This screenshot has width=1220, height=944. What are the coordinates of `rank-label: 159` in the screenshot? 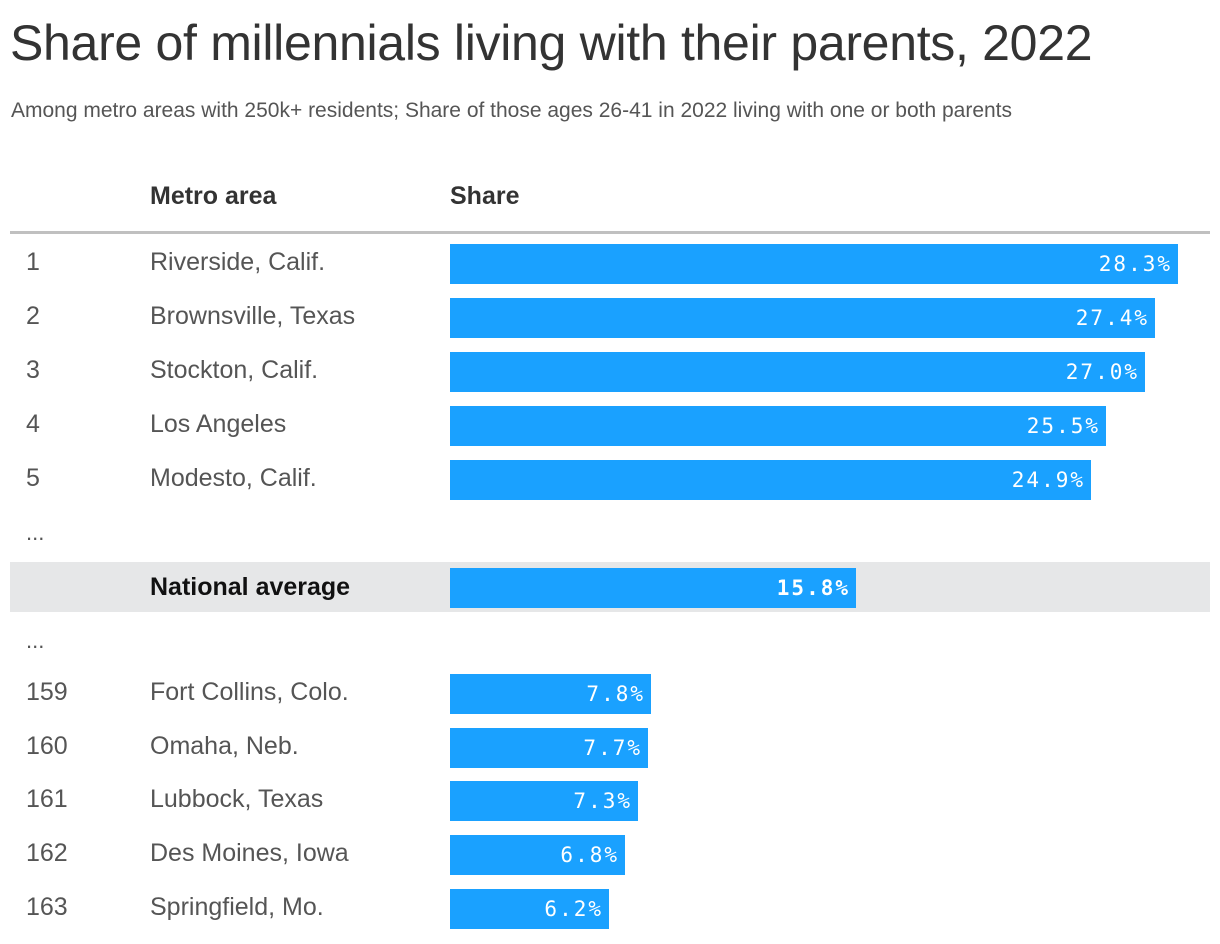 It's located at (47, 691).